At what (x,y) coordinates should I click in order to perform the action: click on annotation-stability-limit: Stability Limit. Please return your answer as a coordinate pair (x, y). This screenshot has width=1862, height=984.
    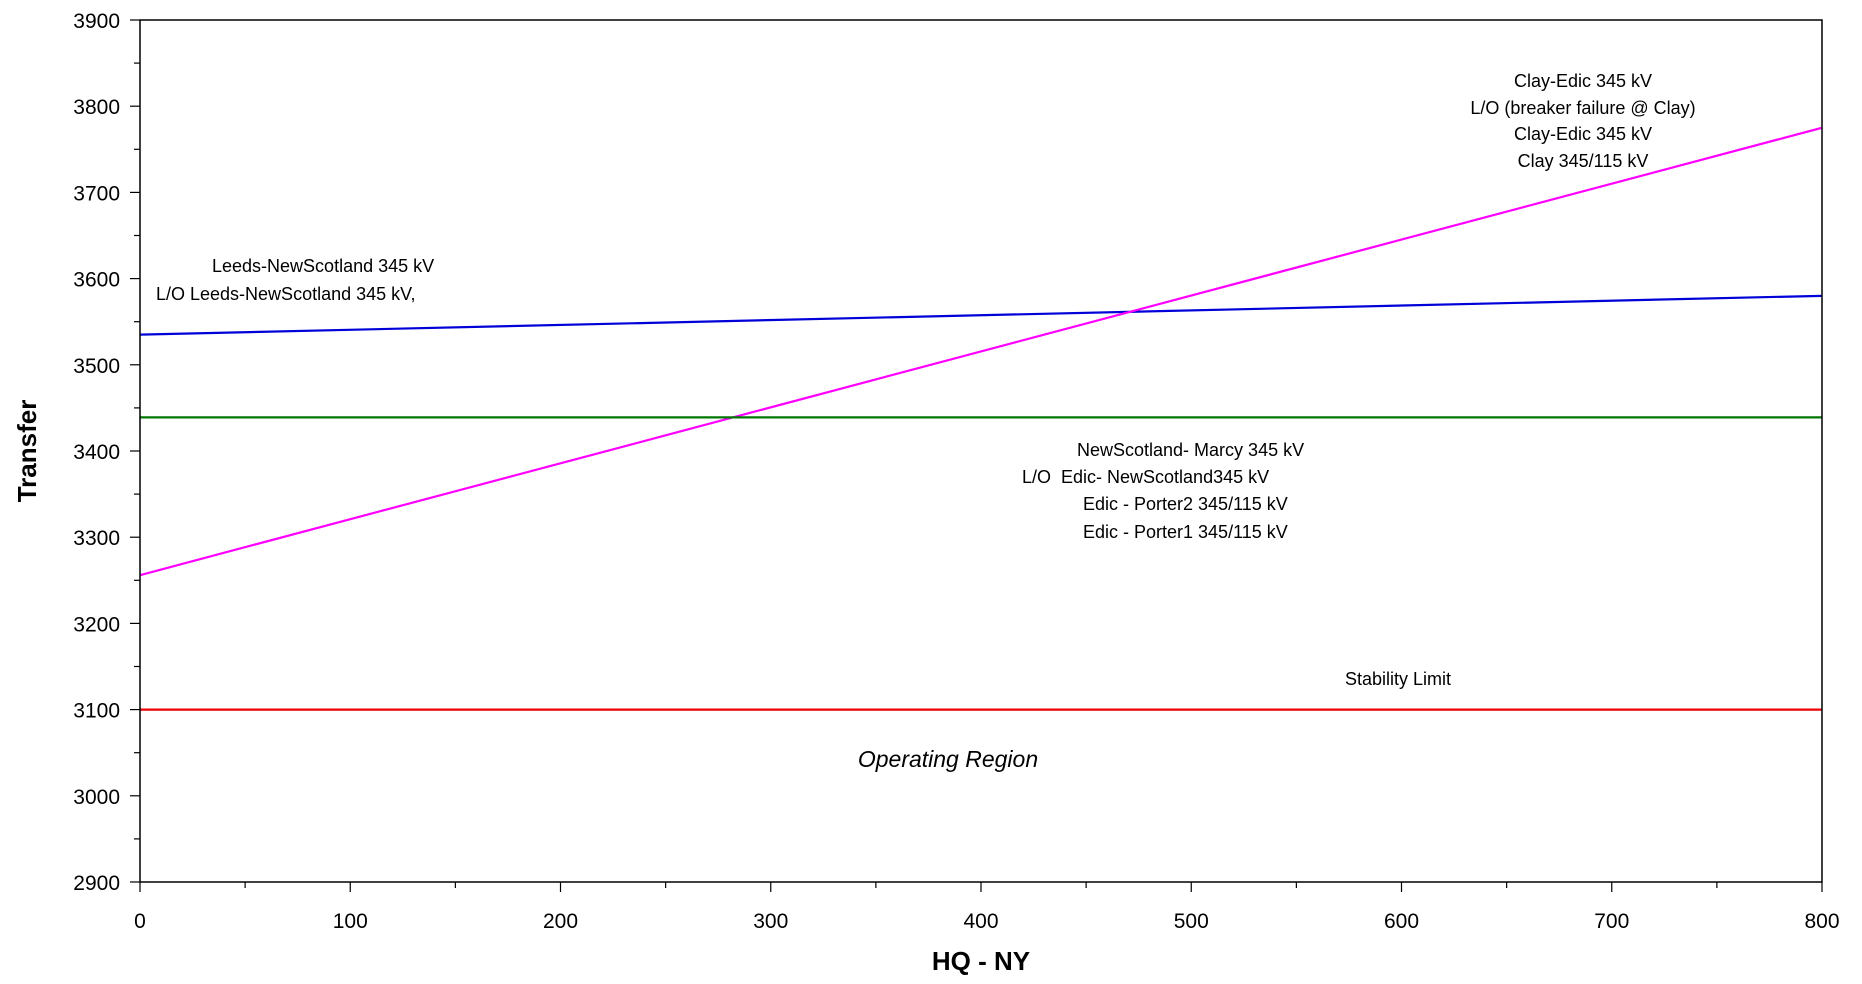
    Looking at the image, I should click on (1398, 679).